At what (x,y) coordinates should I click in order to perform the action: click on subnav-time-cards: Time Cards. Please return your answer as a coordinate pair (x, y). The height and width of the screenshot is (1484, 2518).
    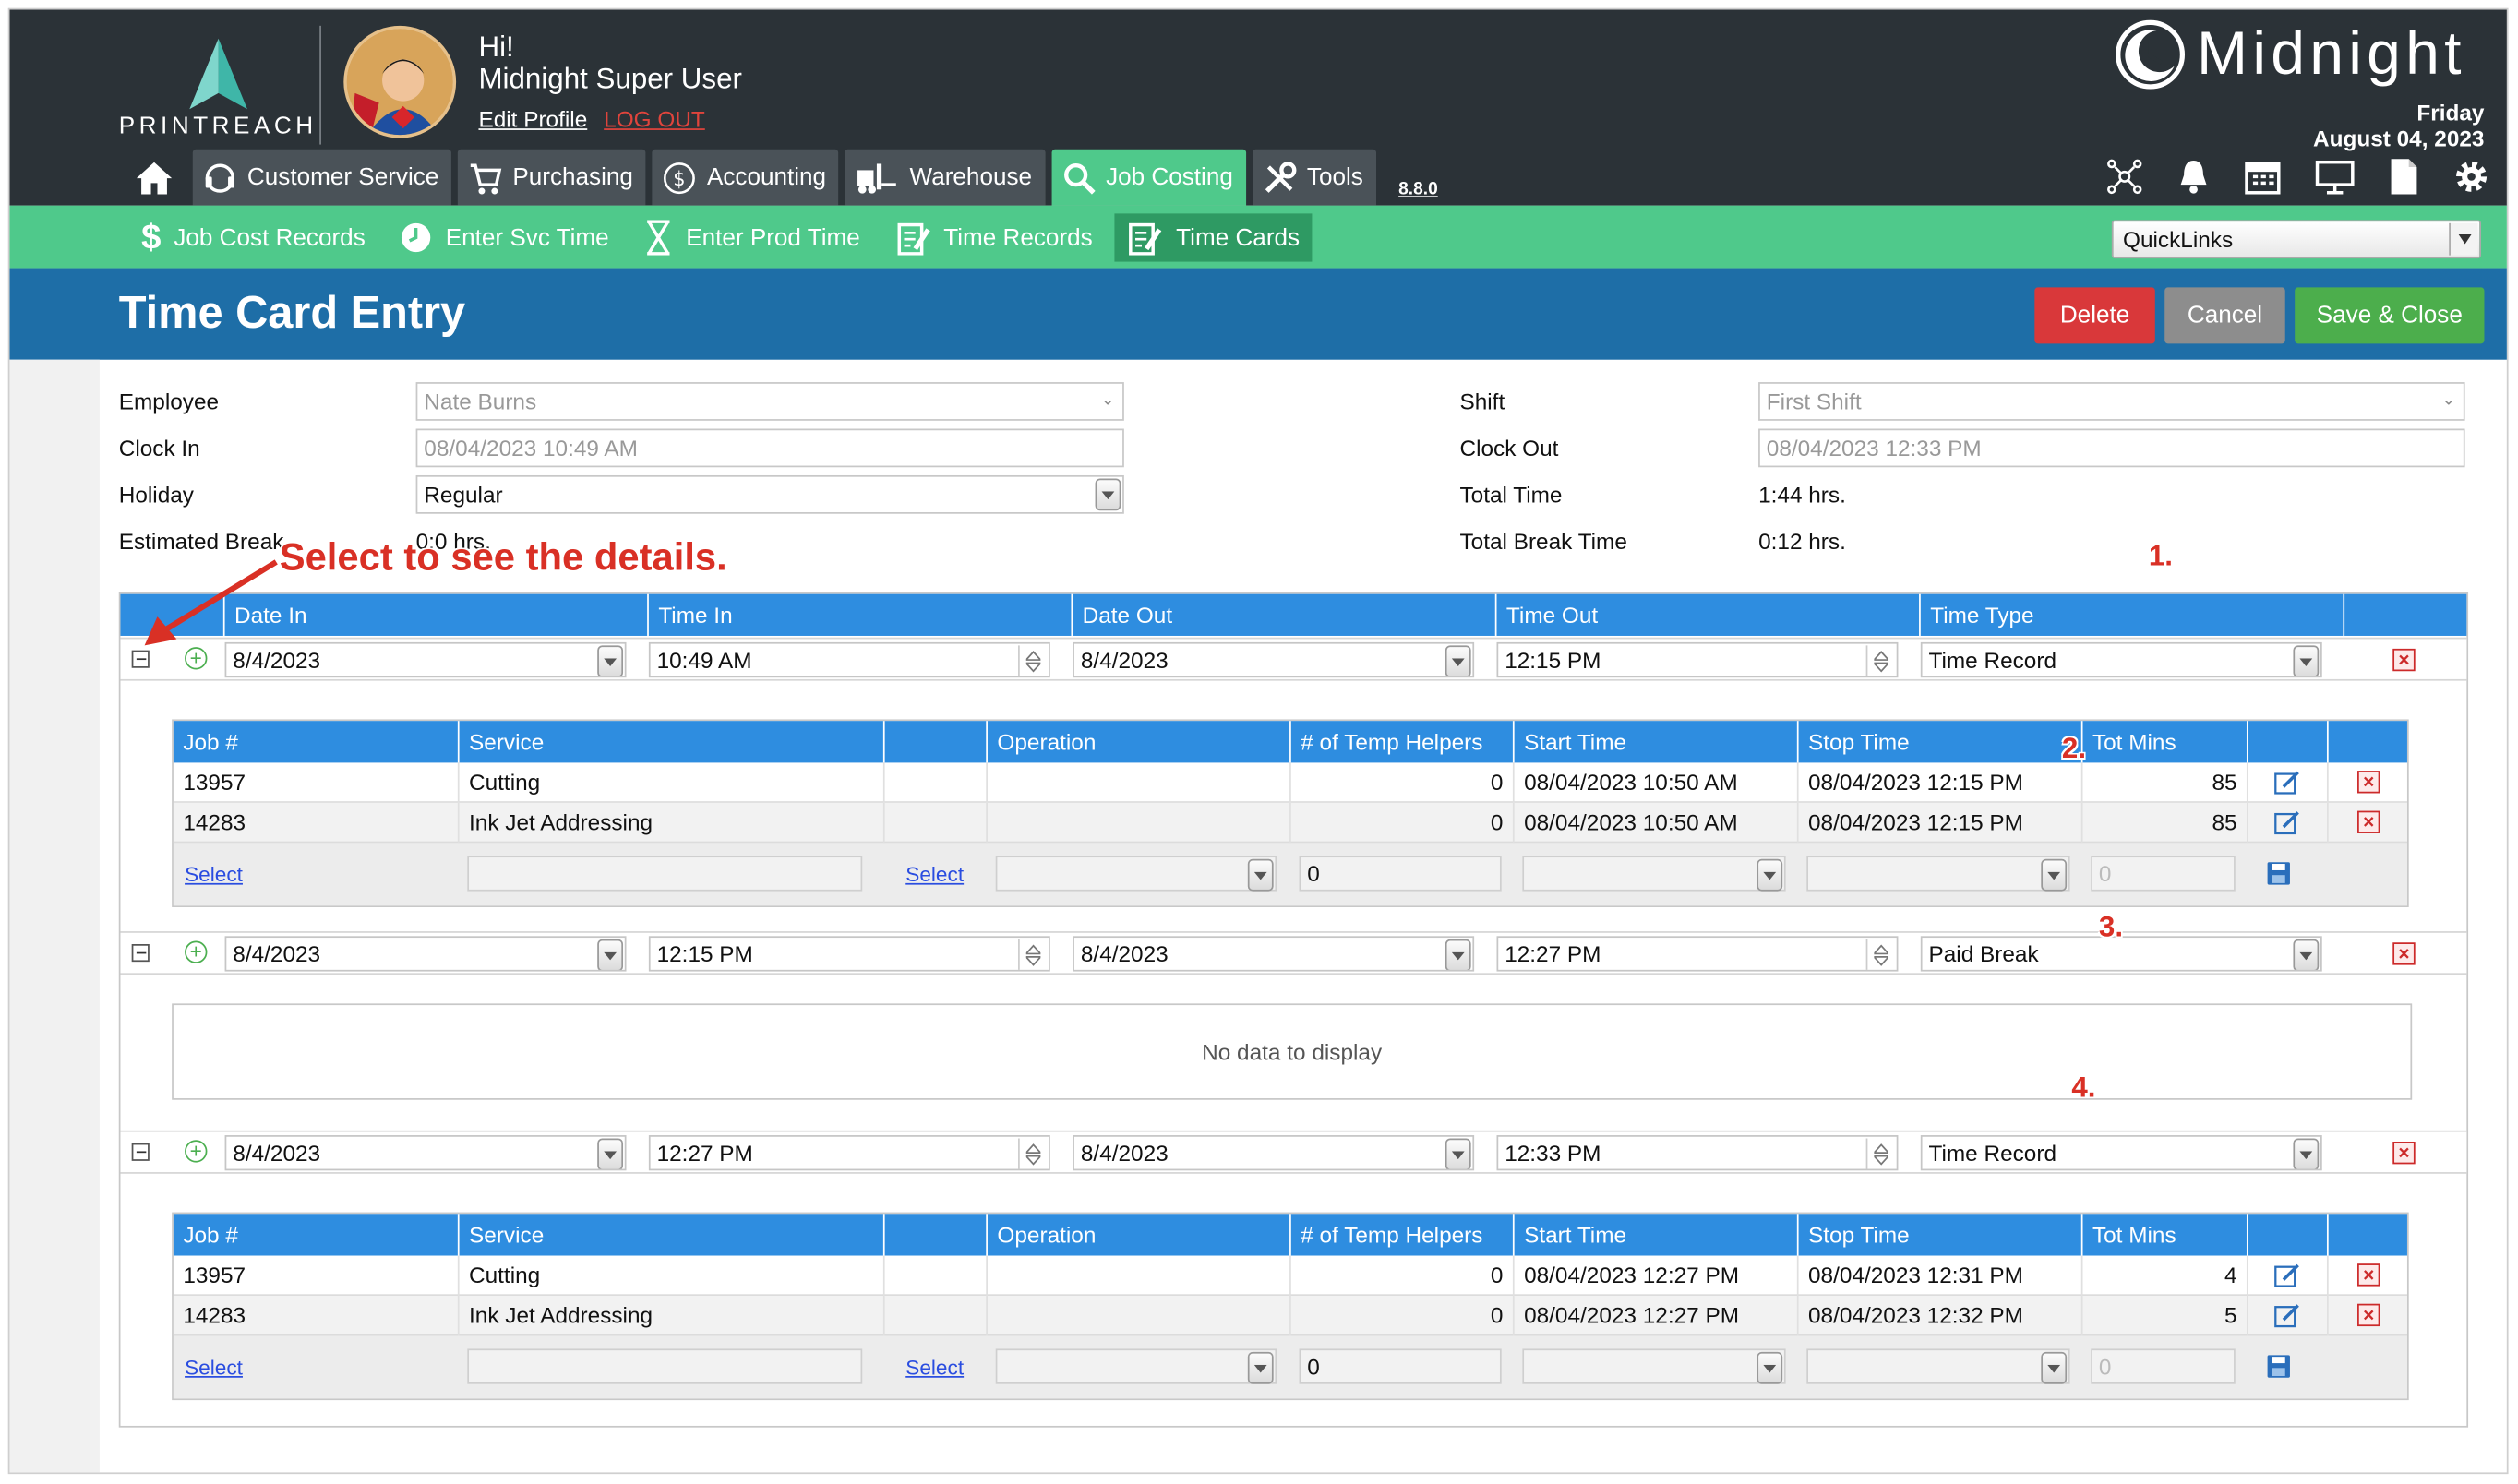
    Looking at the image, I should click on (1214, 237).